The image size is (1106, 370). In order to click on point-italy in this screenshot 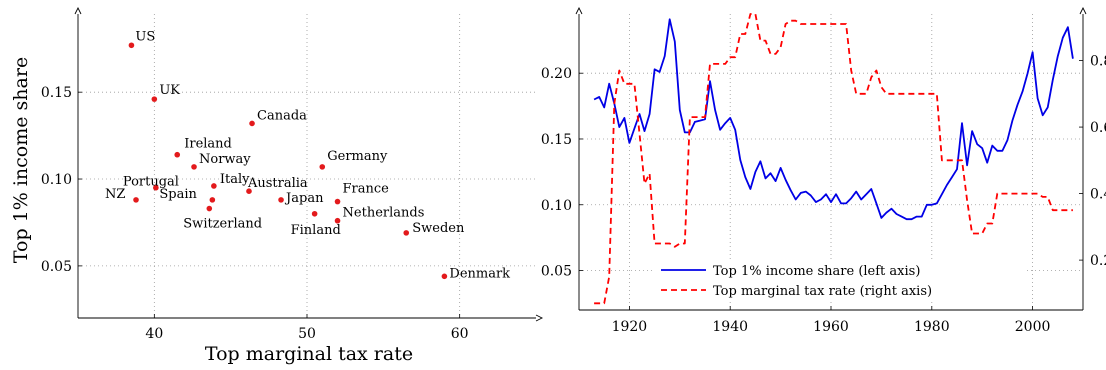, I will do `click(214, 186)`.